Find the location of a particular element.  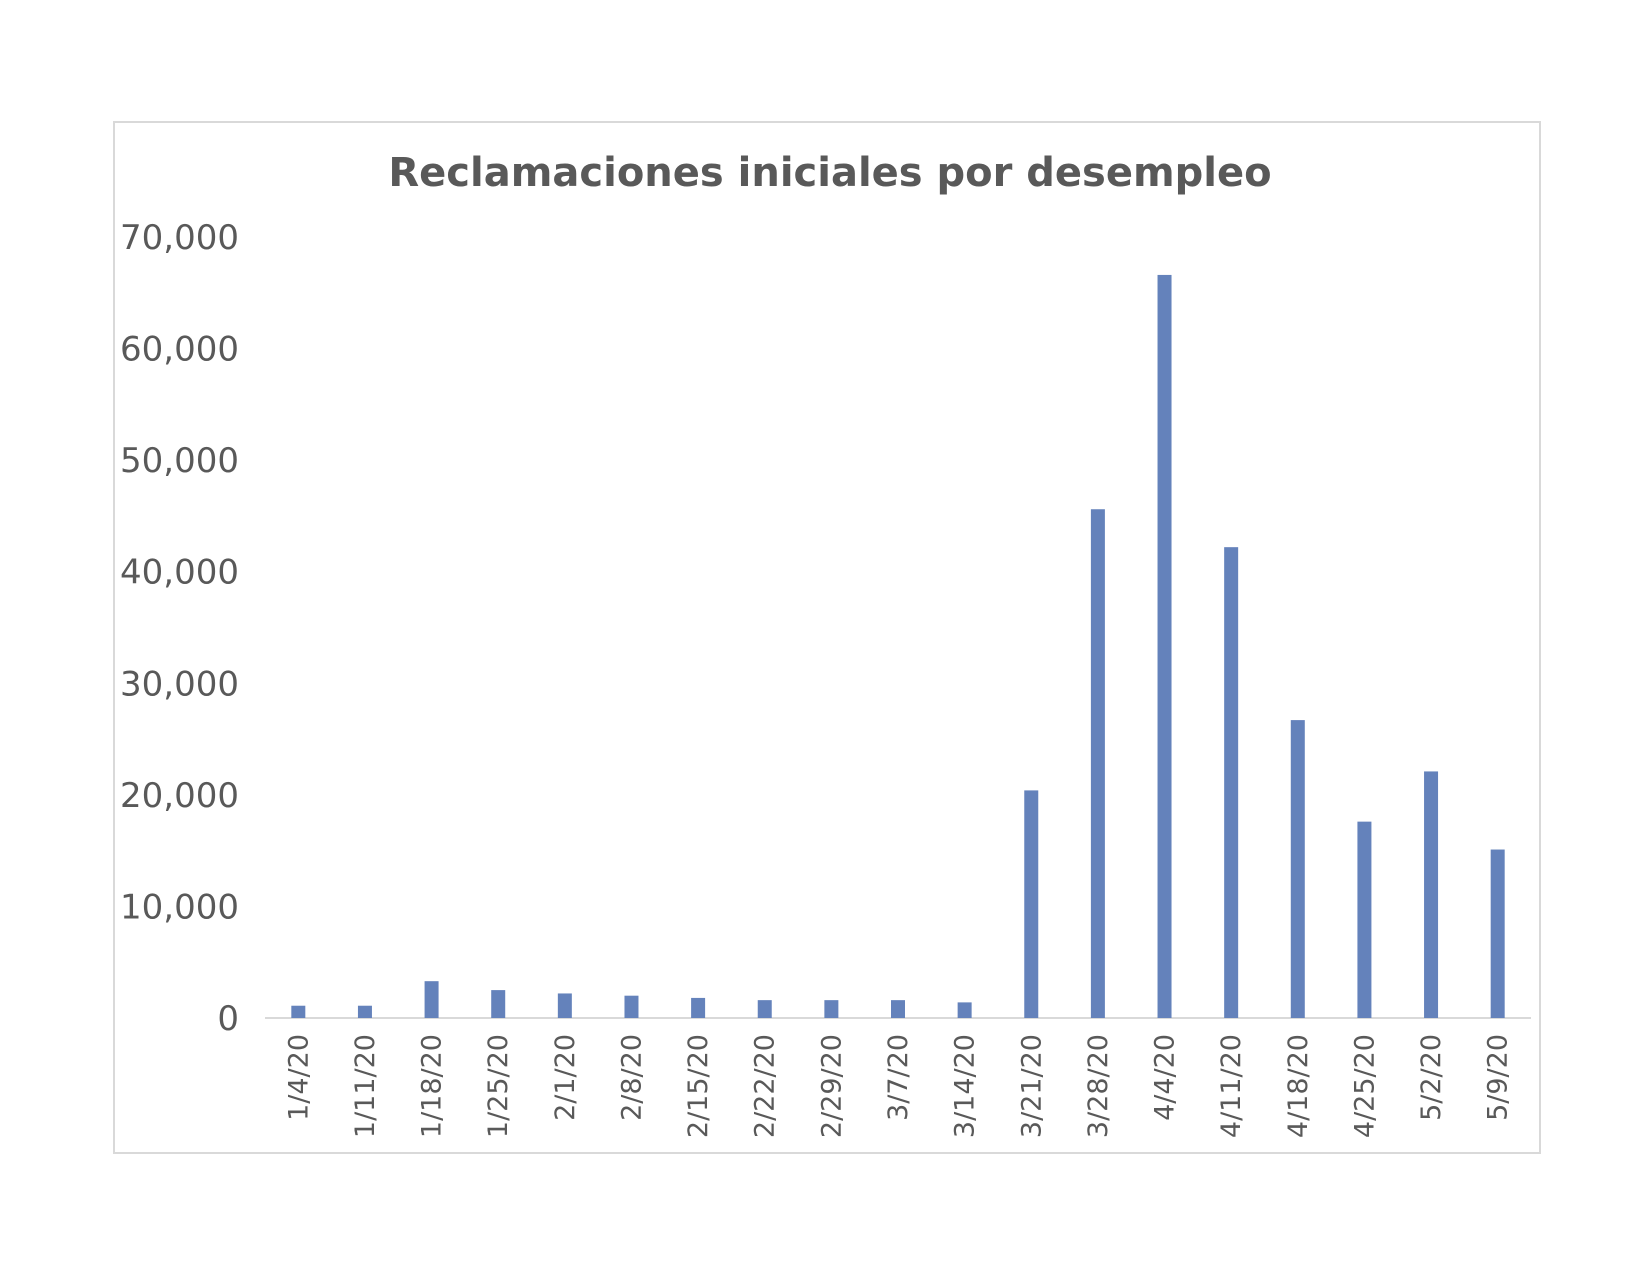

x-tick-label: 2/15/20 is located at coordinates (698, 1086).